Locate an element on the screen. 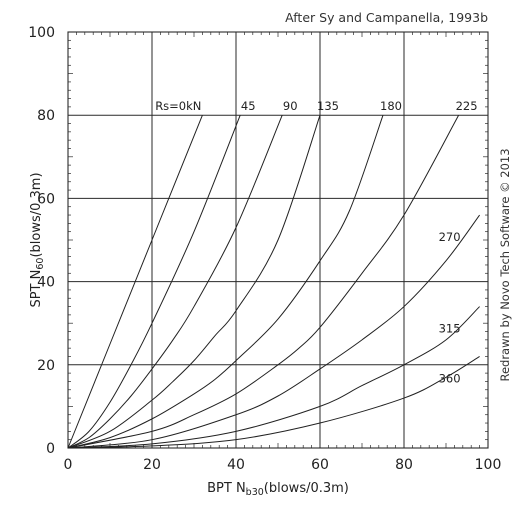 The image size is (519, 508). series-label: Rs=0kN is located at coordinates (178, 106).